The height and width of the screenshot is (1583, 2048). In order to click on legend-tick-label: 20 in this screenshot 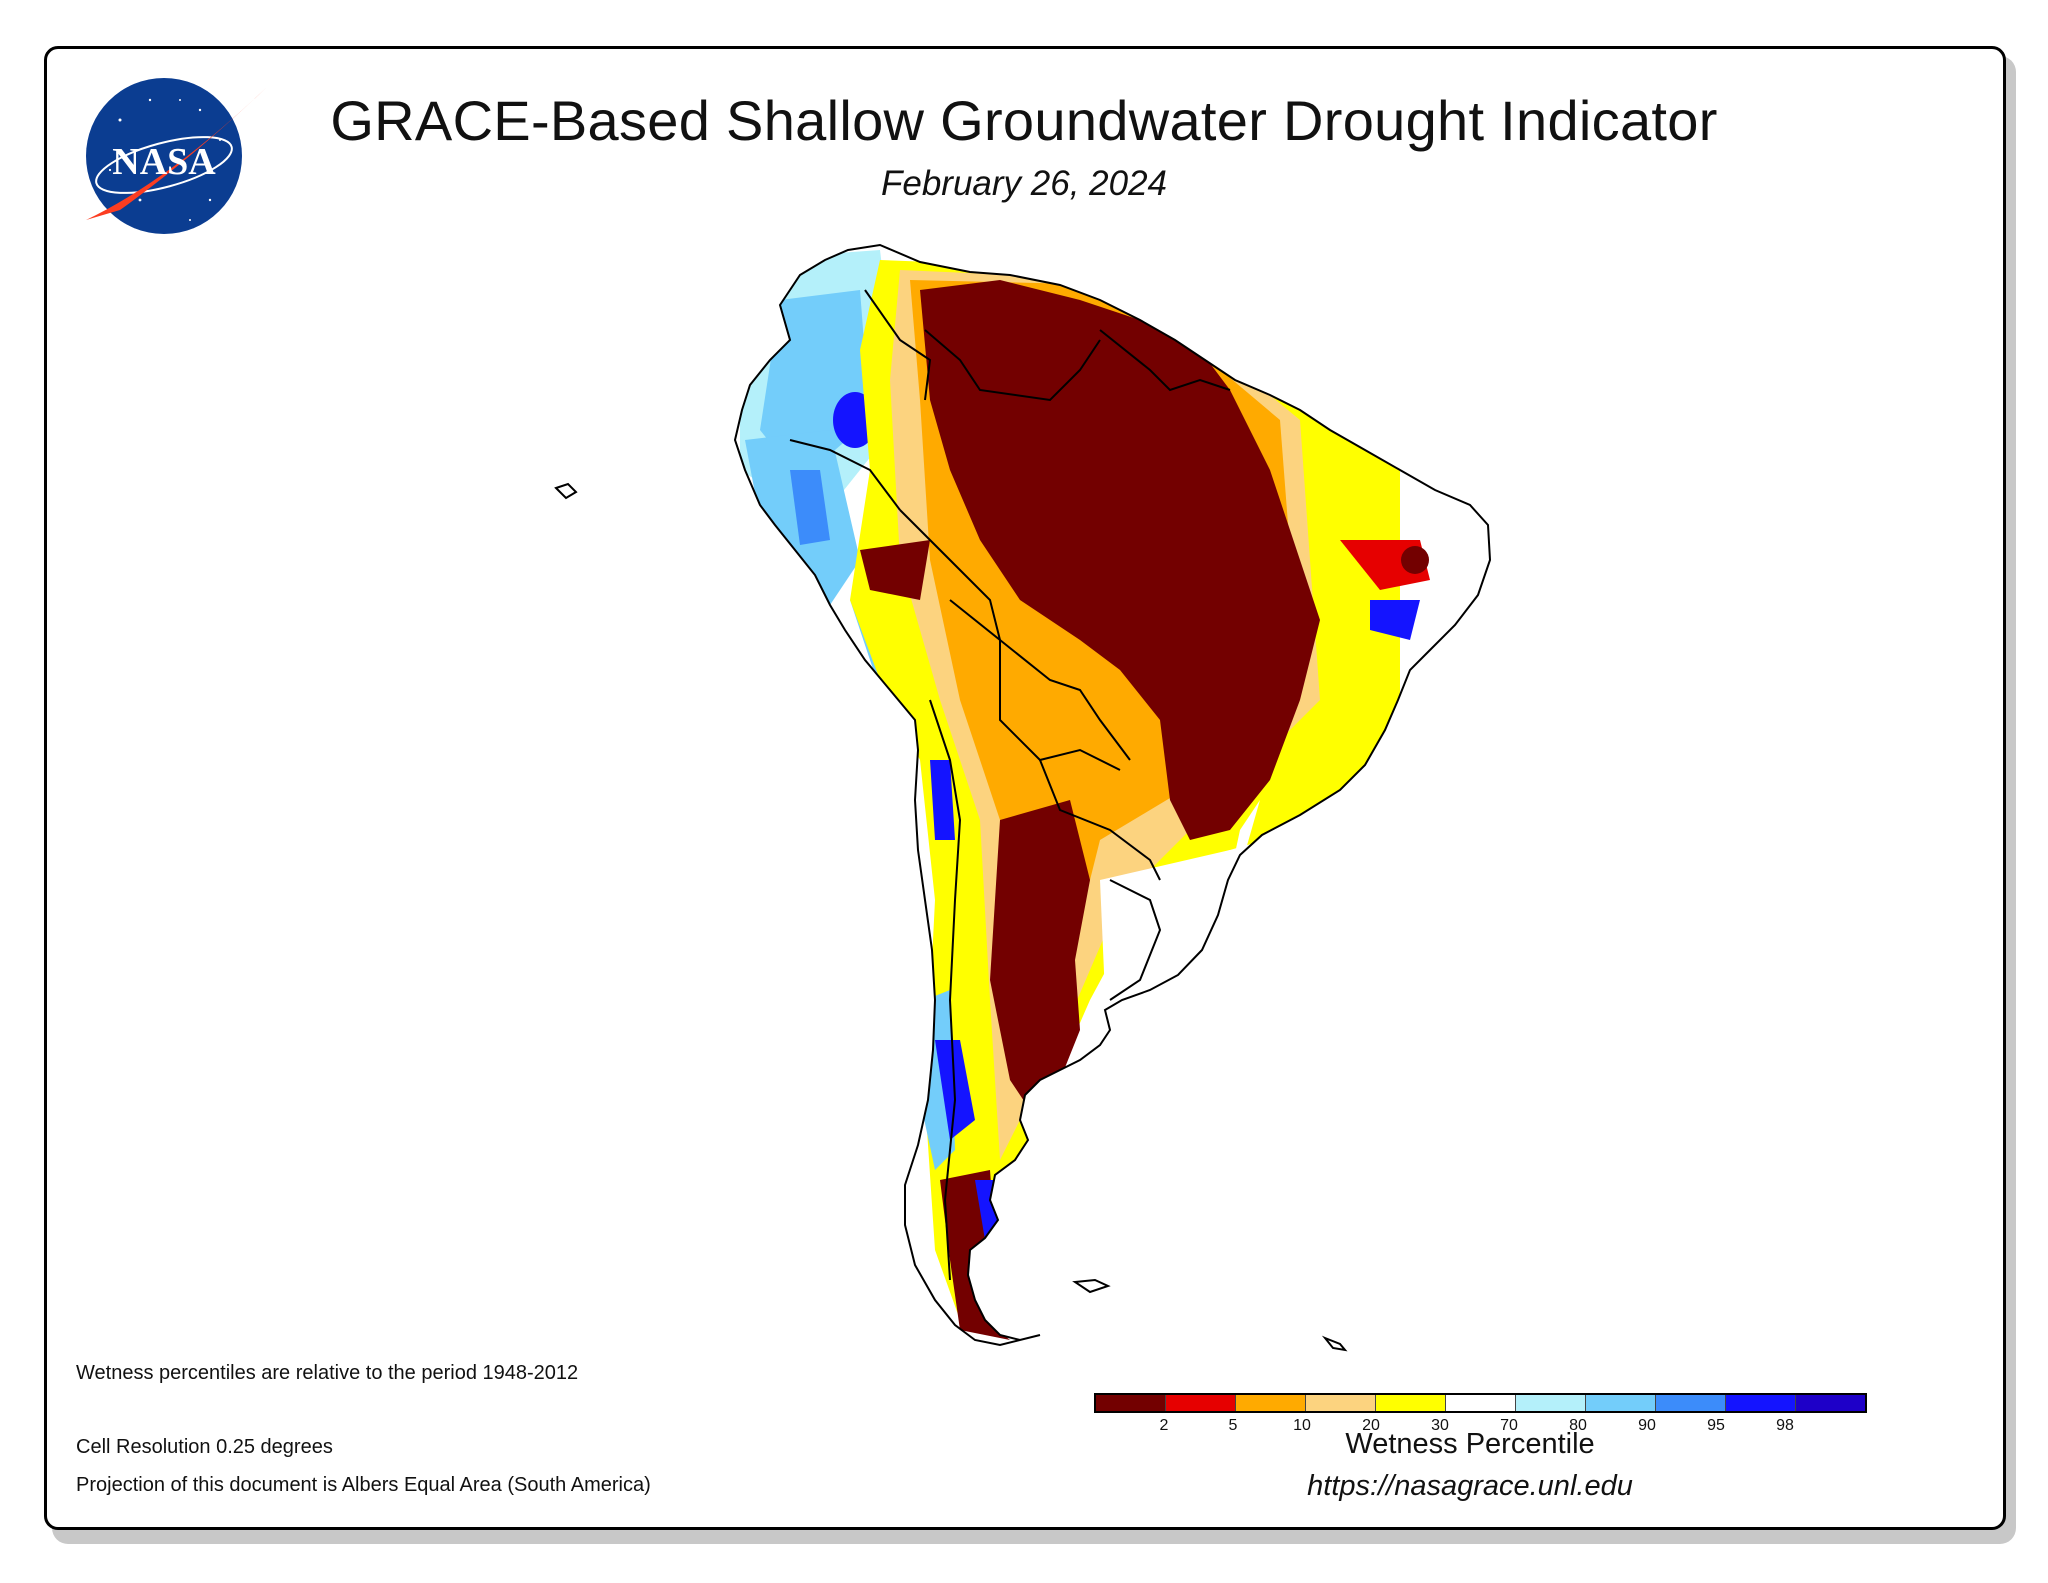, I will do `click(1371, 1425)`.